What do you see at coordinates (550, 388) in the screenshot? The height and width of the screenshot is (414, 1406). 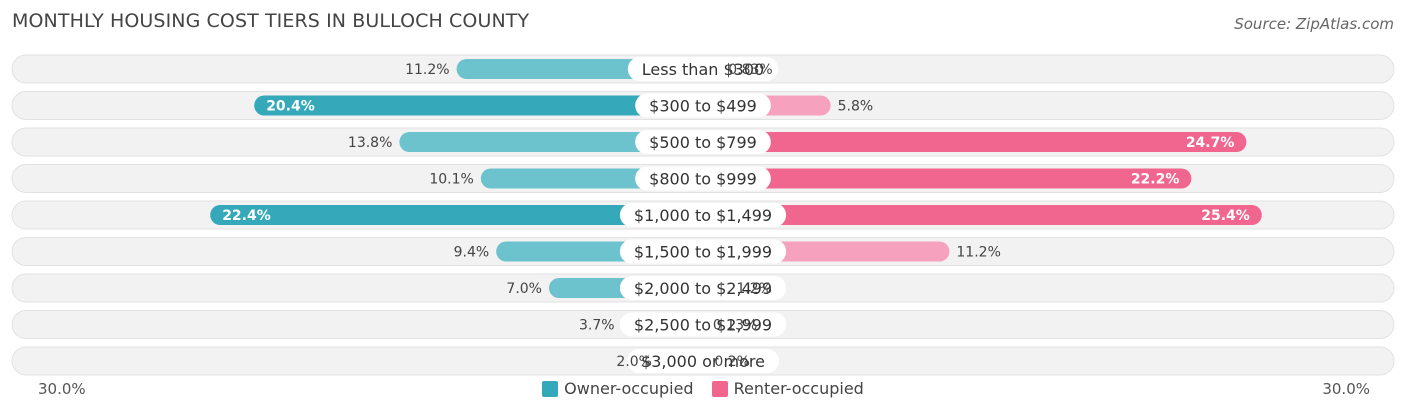 I see `legend-swatch-owner` at bounding box center [550, 388].